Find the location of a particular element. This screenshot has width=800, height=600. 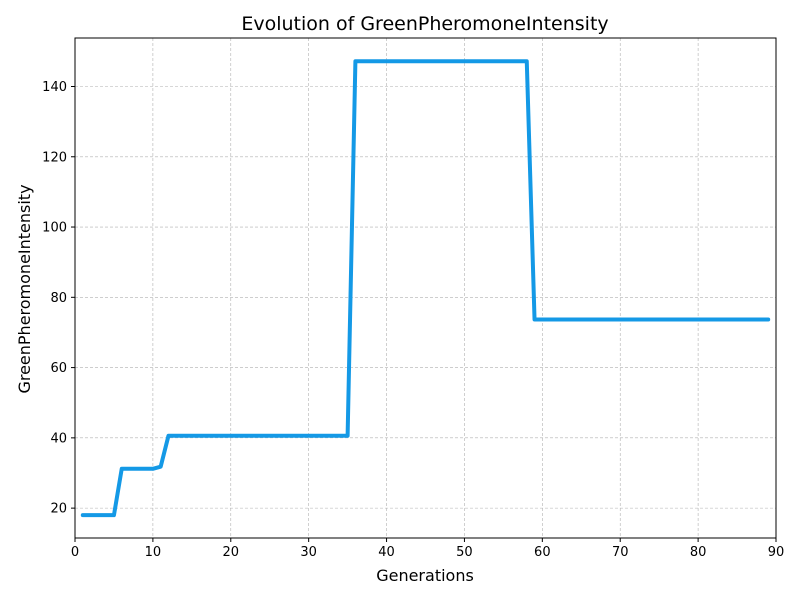

y-tick-label: 140 is located at coordinates (54, 87).